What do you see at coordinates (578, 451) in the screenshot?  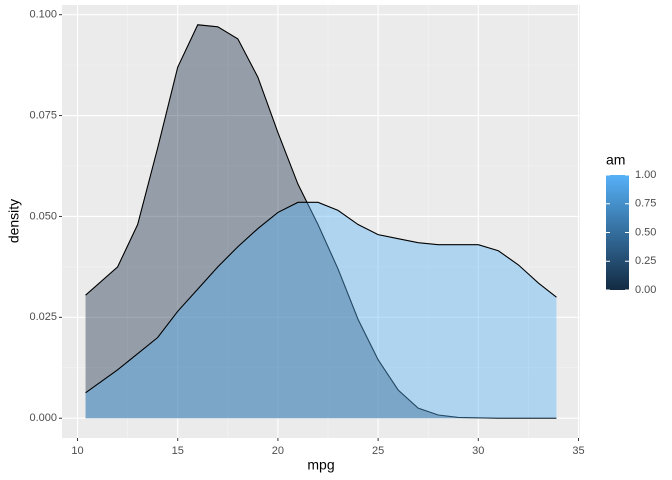 I see `x-tick-label: 35` at bounding box center [578, 451].